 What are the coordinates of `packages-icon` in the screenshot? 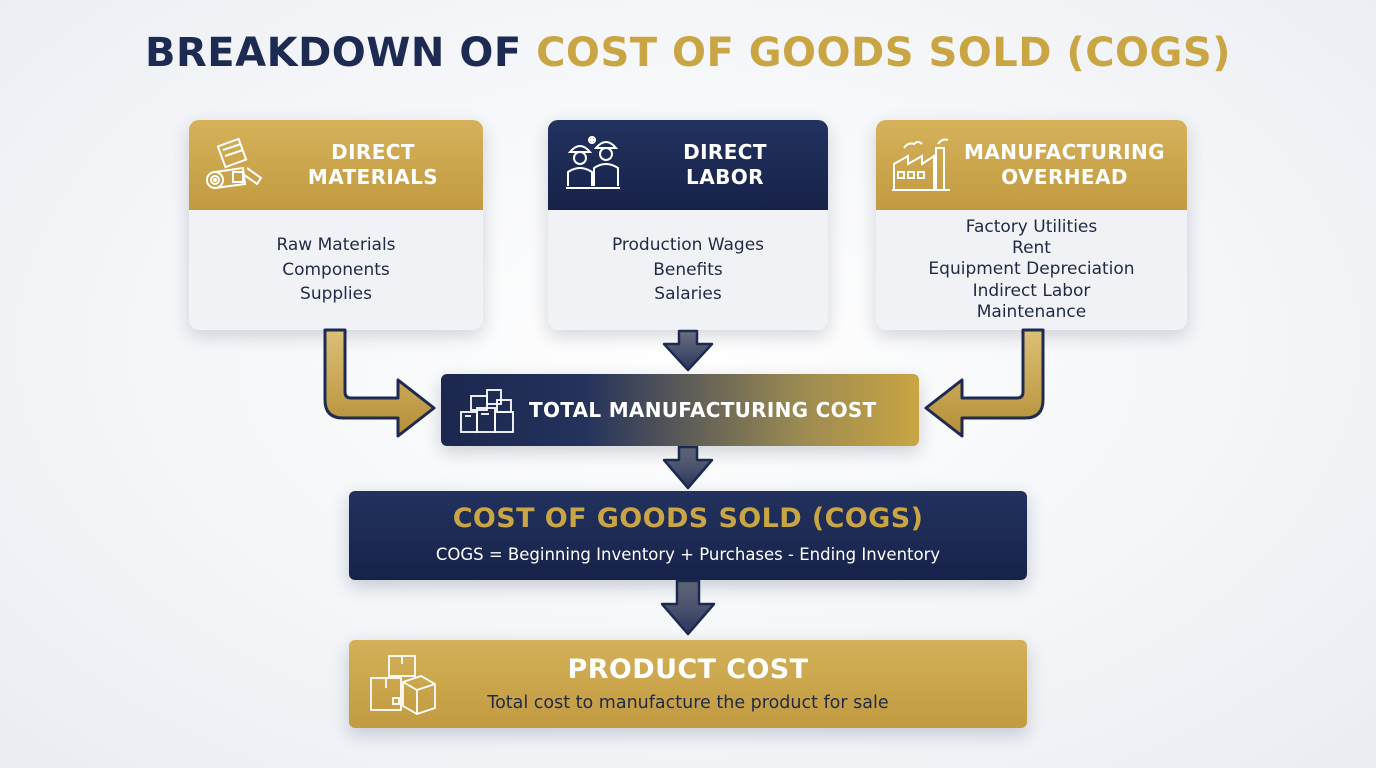 It's located at (403, 685).